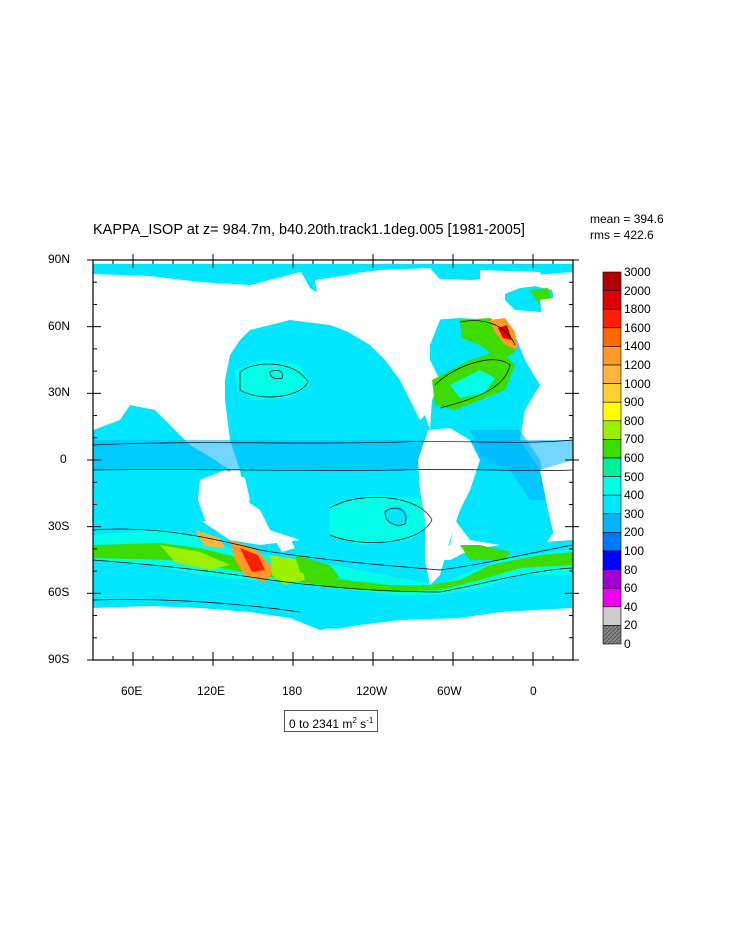 The image size is (733, 945). I want to click on lon-label-60e: 60E, so click(132, 691).